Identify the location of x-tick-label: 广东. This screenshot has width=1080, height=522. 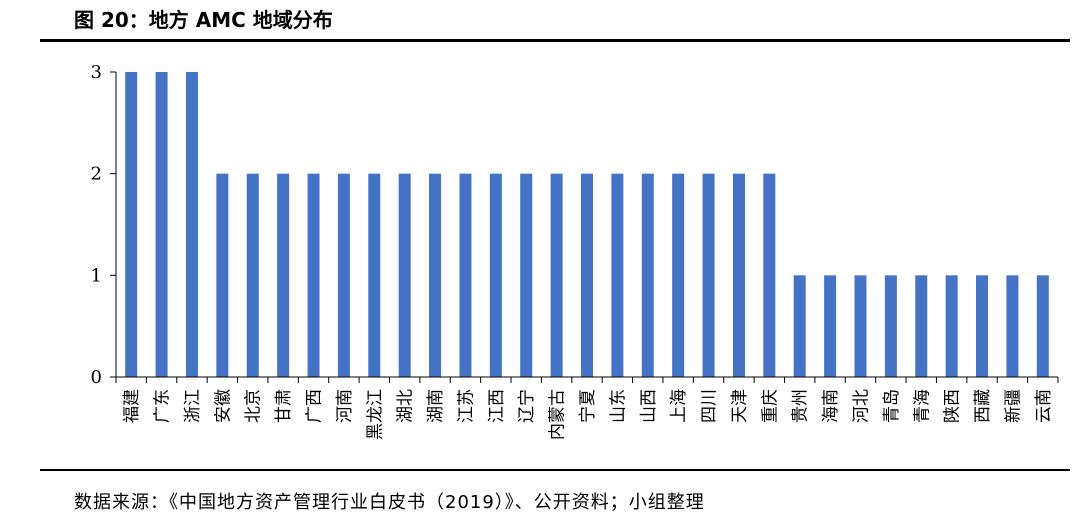
(163, 406).